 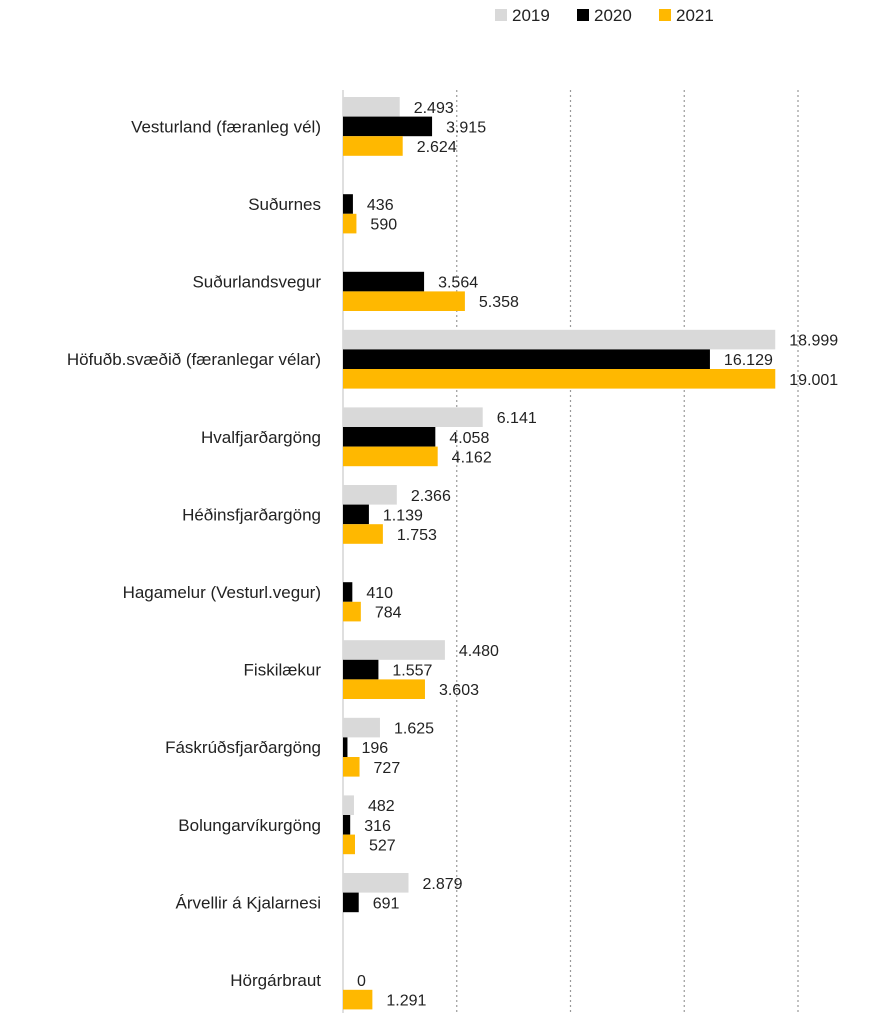 I want to click on legend-label-2020: 2020, so click(x=613, y=15).